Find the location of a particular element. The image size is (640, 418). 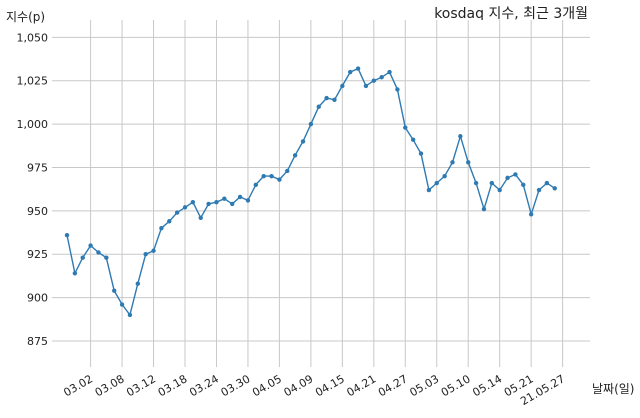

y-tick-label: 900 is located at coordinates (37, 298).